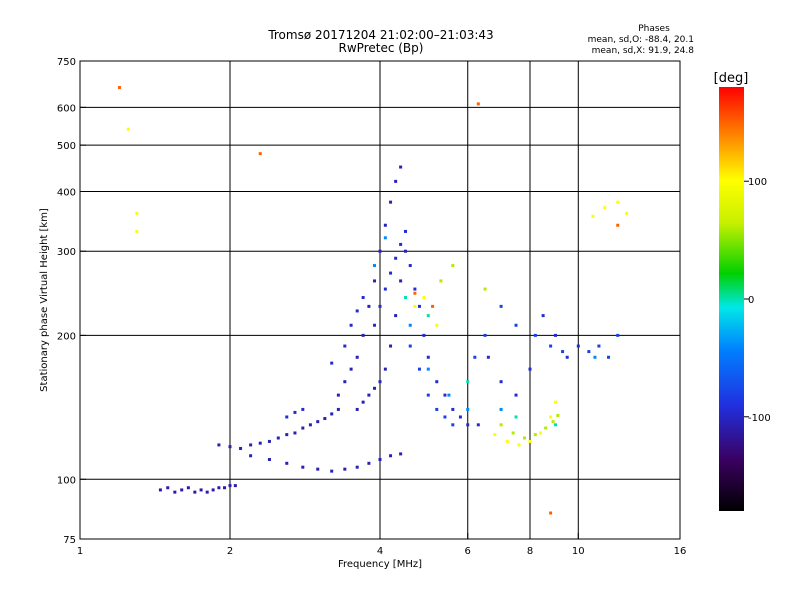 The width and height of the screenshot is (800, 600). I want to click on y-axis-ticks: 75 100 200 300 400 500 600 750, so click(71, 301).